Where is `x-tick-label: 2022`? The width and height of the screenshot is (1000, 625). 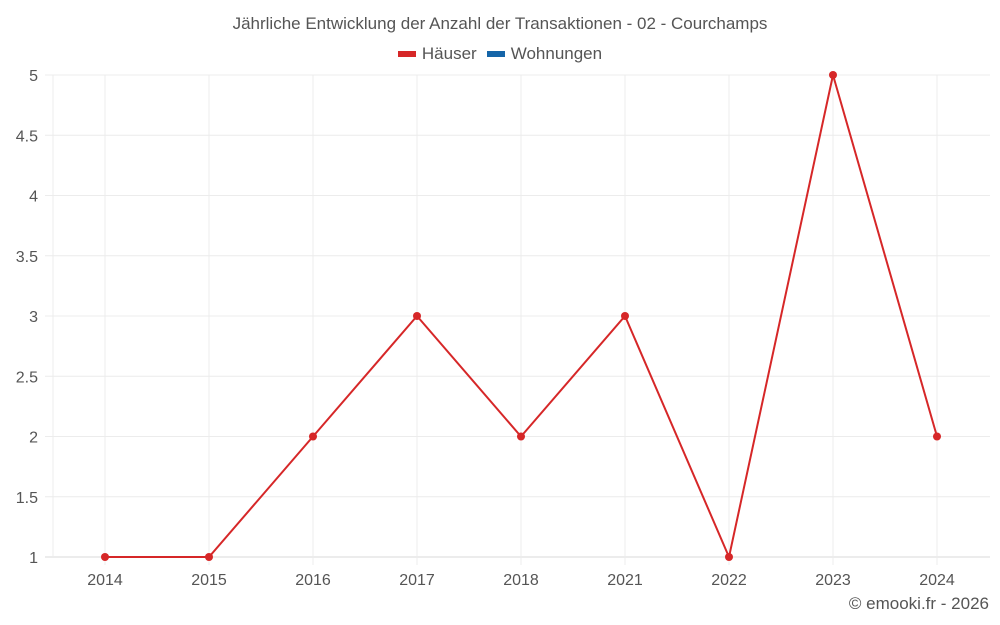 x-tick-label: 2022 is located at coordinates (729, 580).